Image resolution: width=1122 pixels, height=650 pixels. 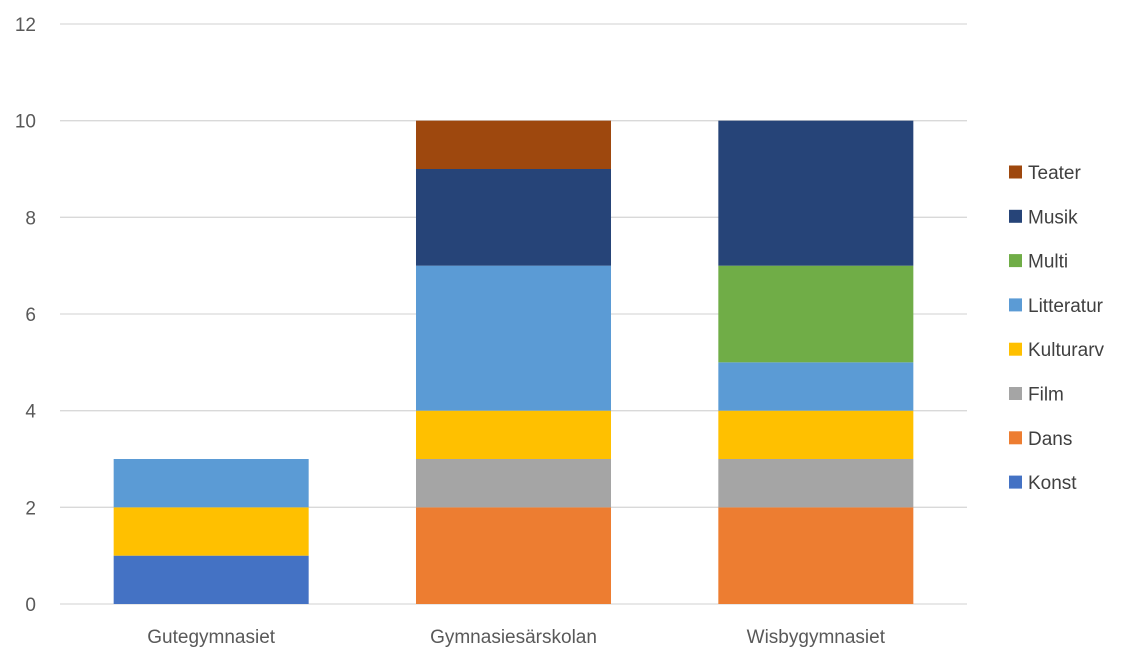 I want to click on y-tick-label: 2, so click(x=30, y=508).